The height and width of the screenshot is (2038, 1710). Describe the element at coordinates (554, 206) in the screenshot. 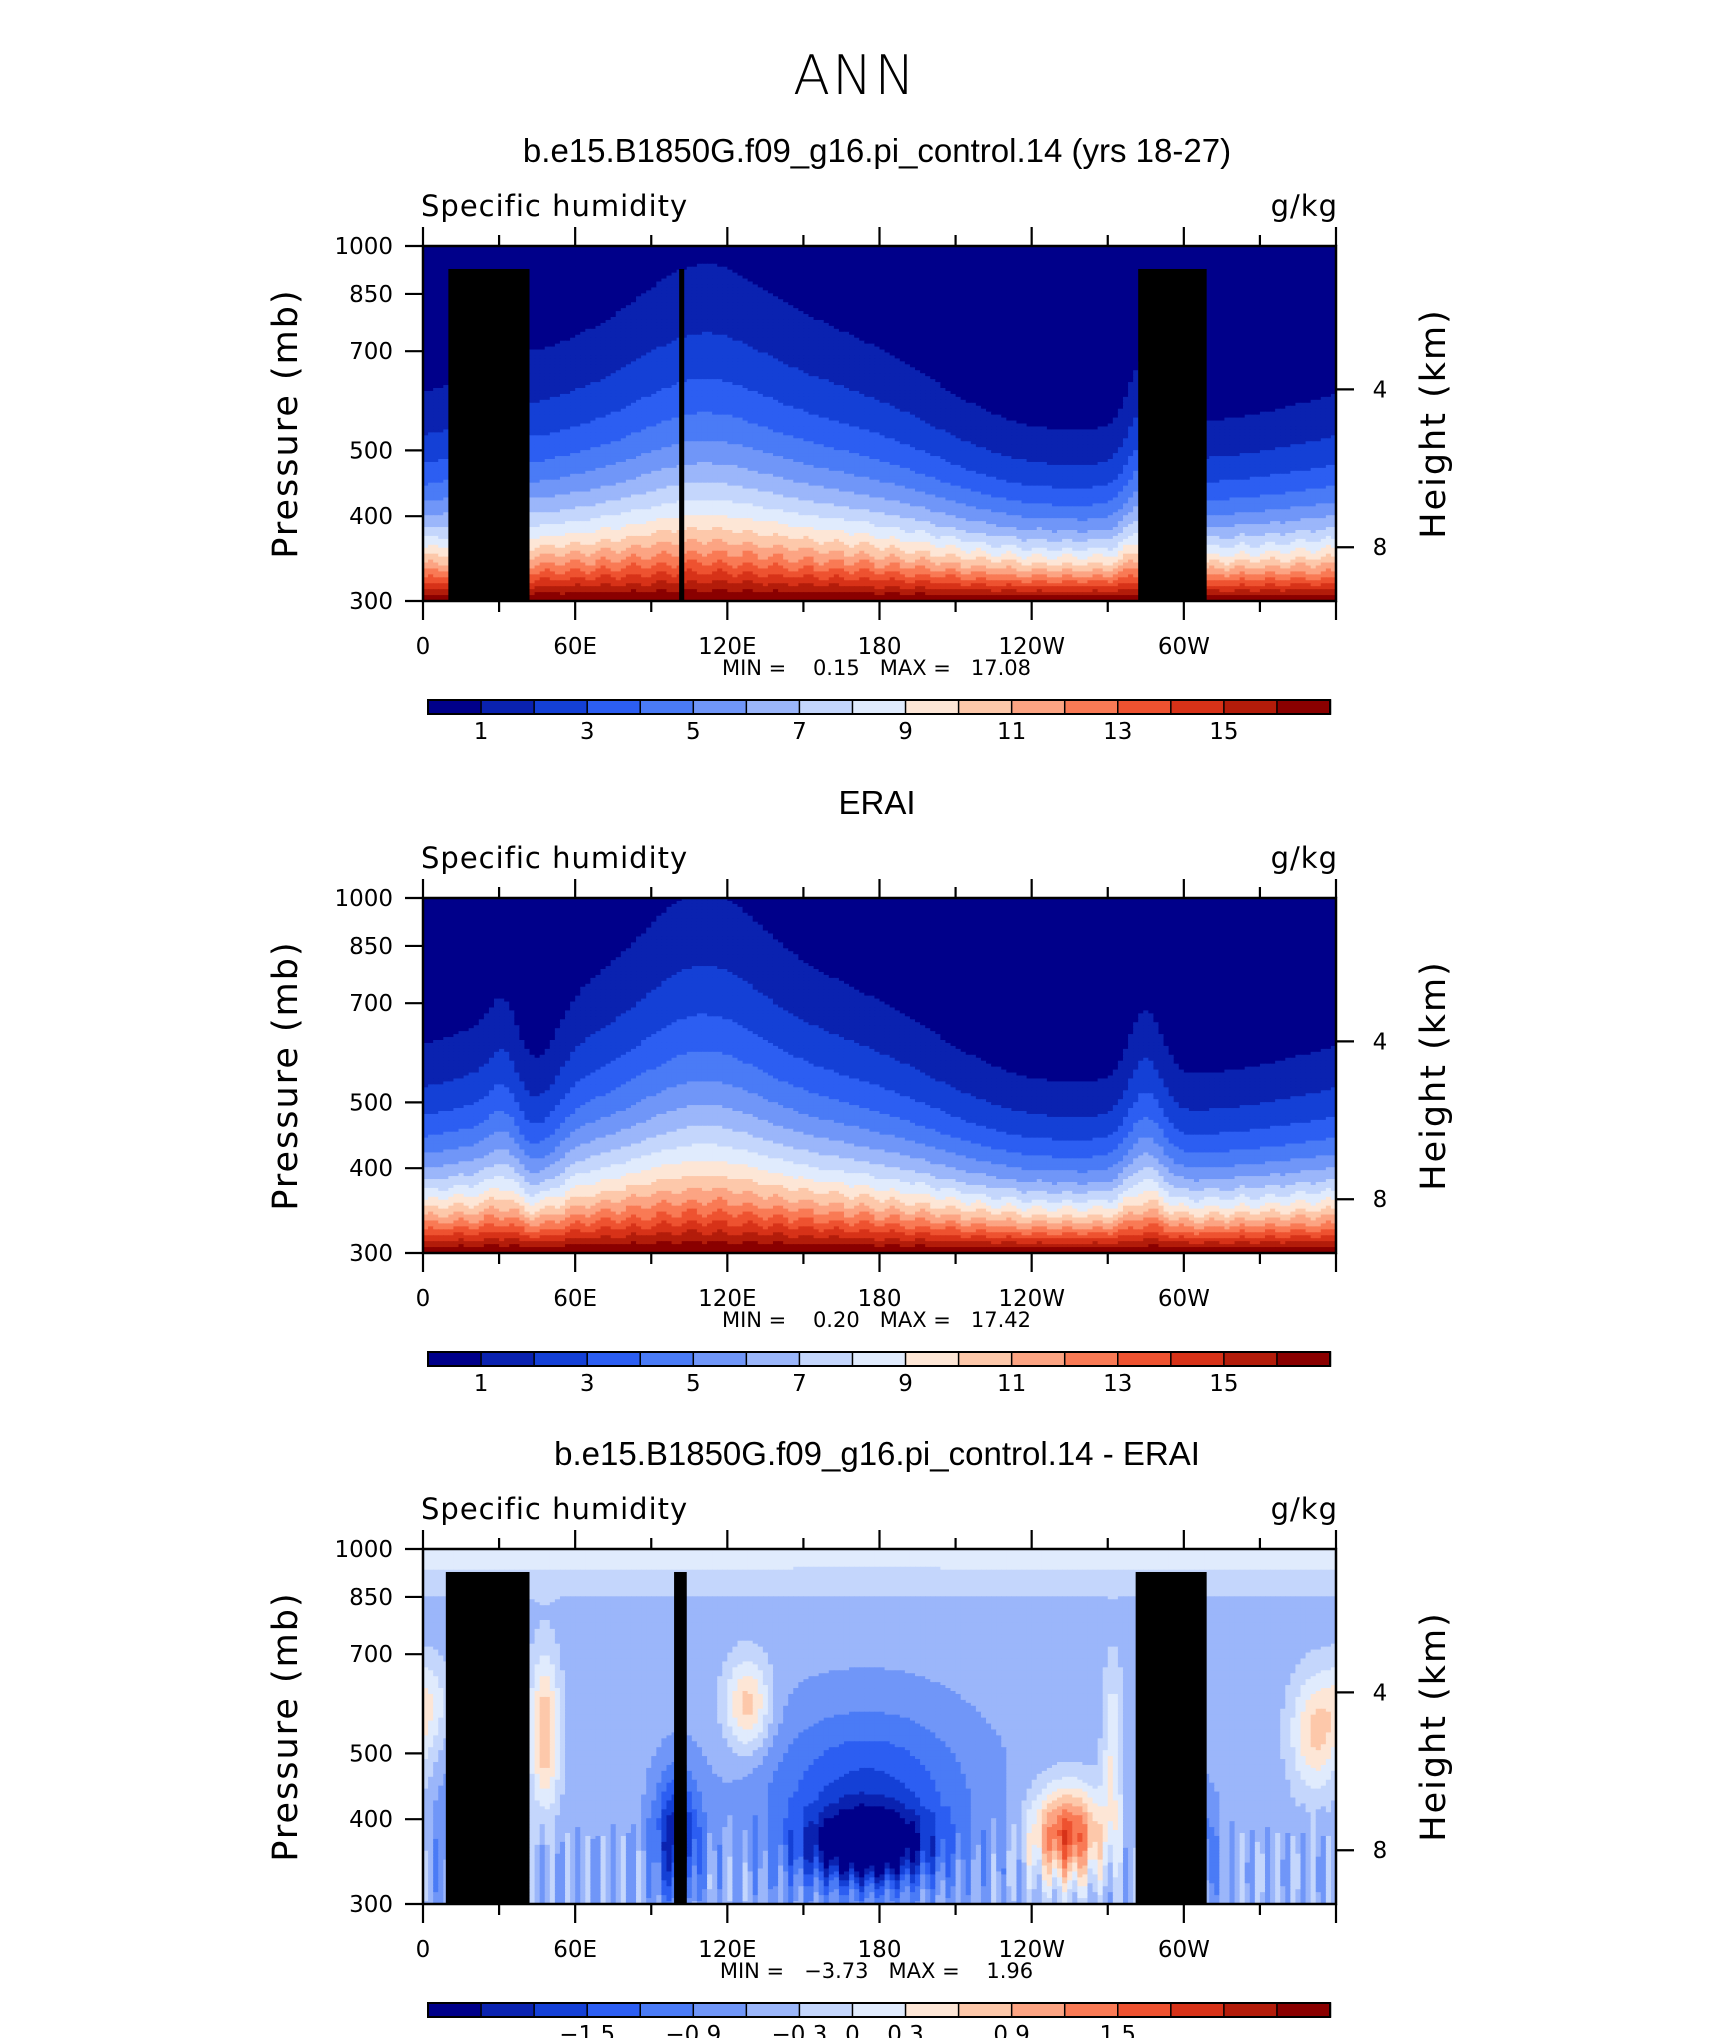

I see `left-string: Specific humidity` at that location.